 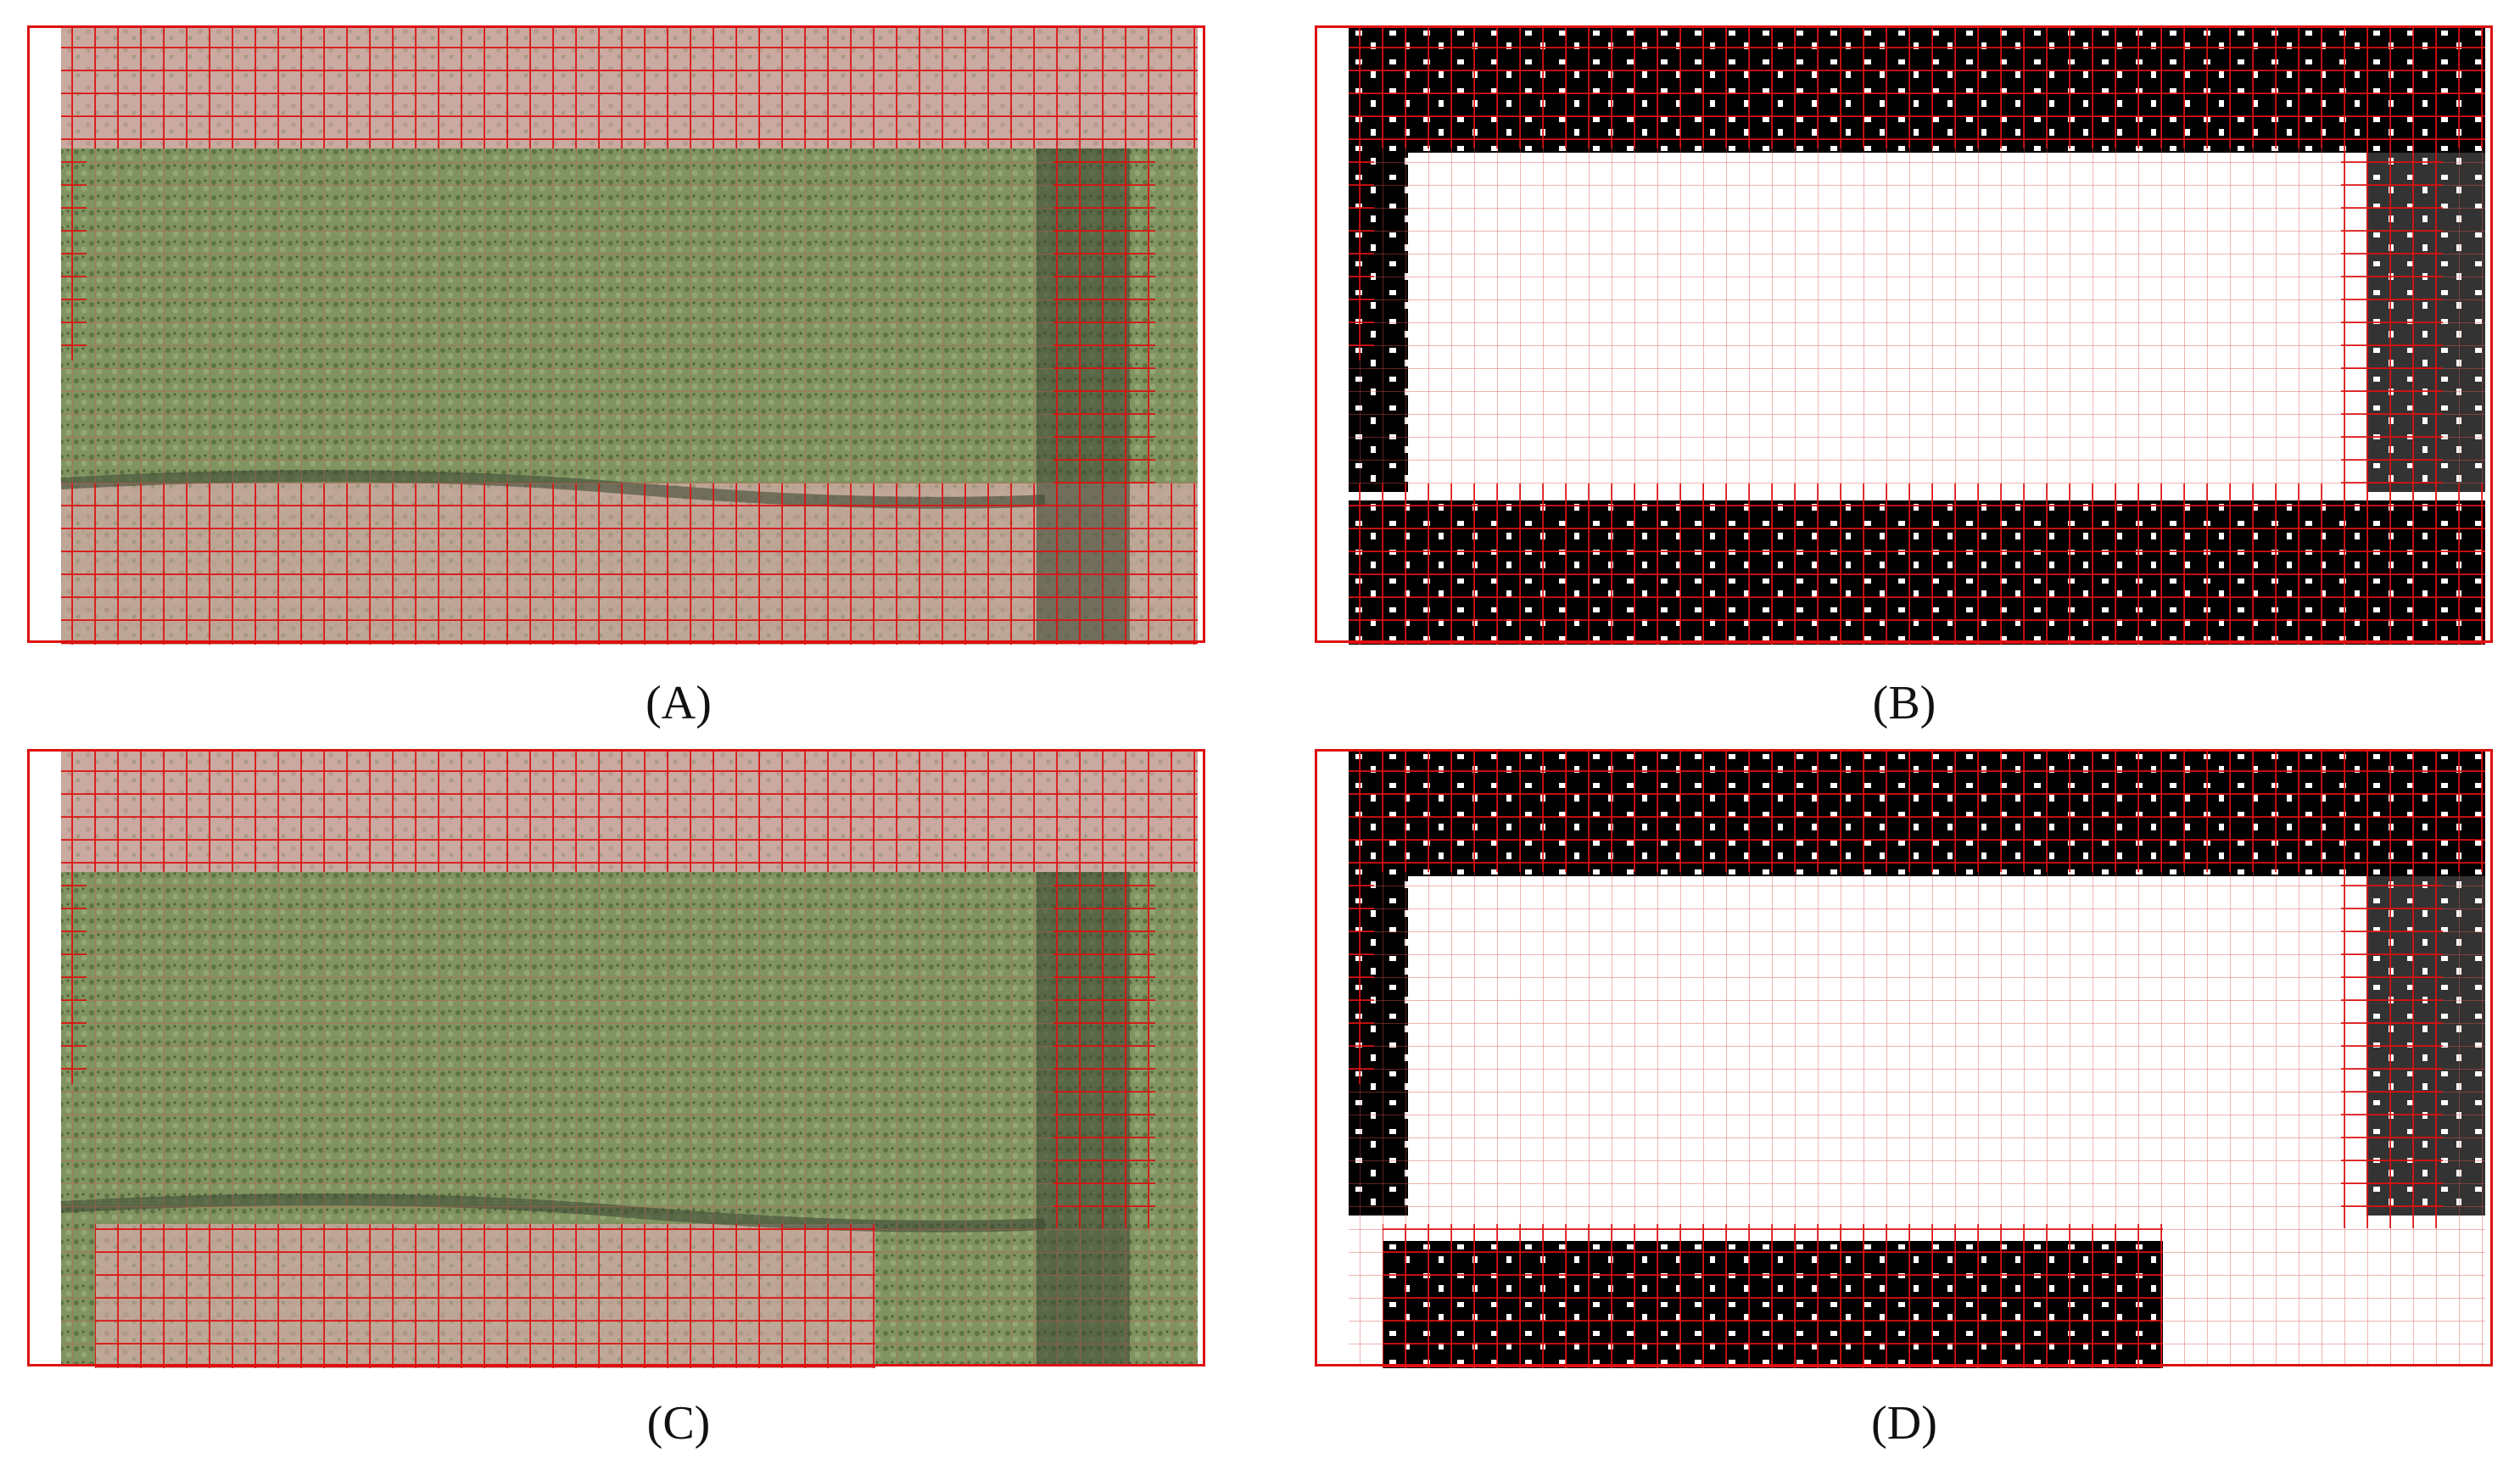 What do you see at coordinates (1904, 703) in the screenshot?
I see `panel-label: (B)` at bounding box center [1904, 703].